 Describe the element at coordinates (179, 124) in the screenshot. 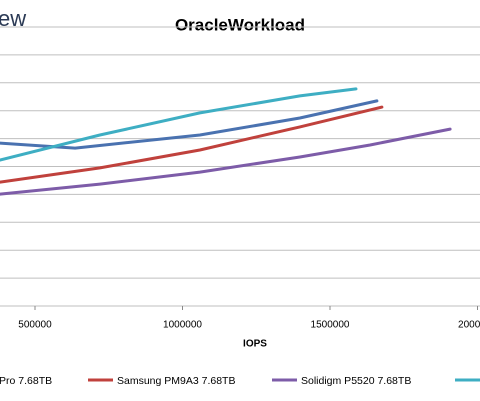

I see `series-line` at that location.